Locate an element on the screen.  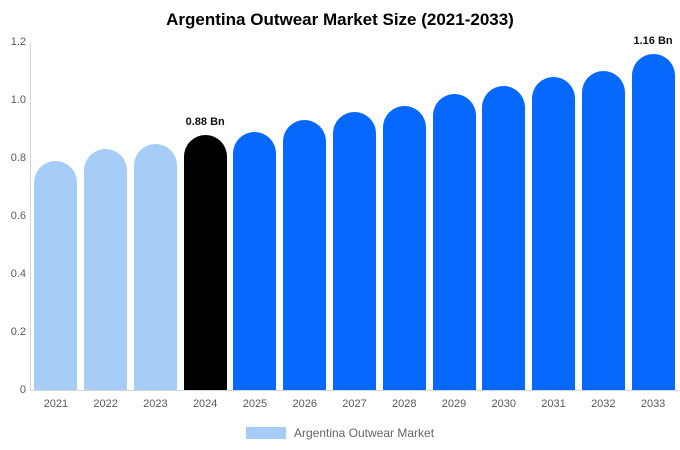
x-axis-line is located at coordinates (354, 390).